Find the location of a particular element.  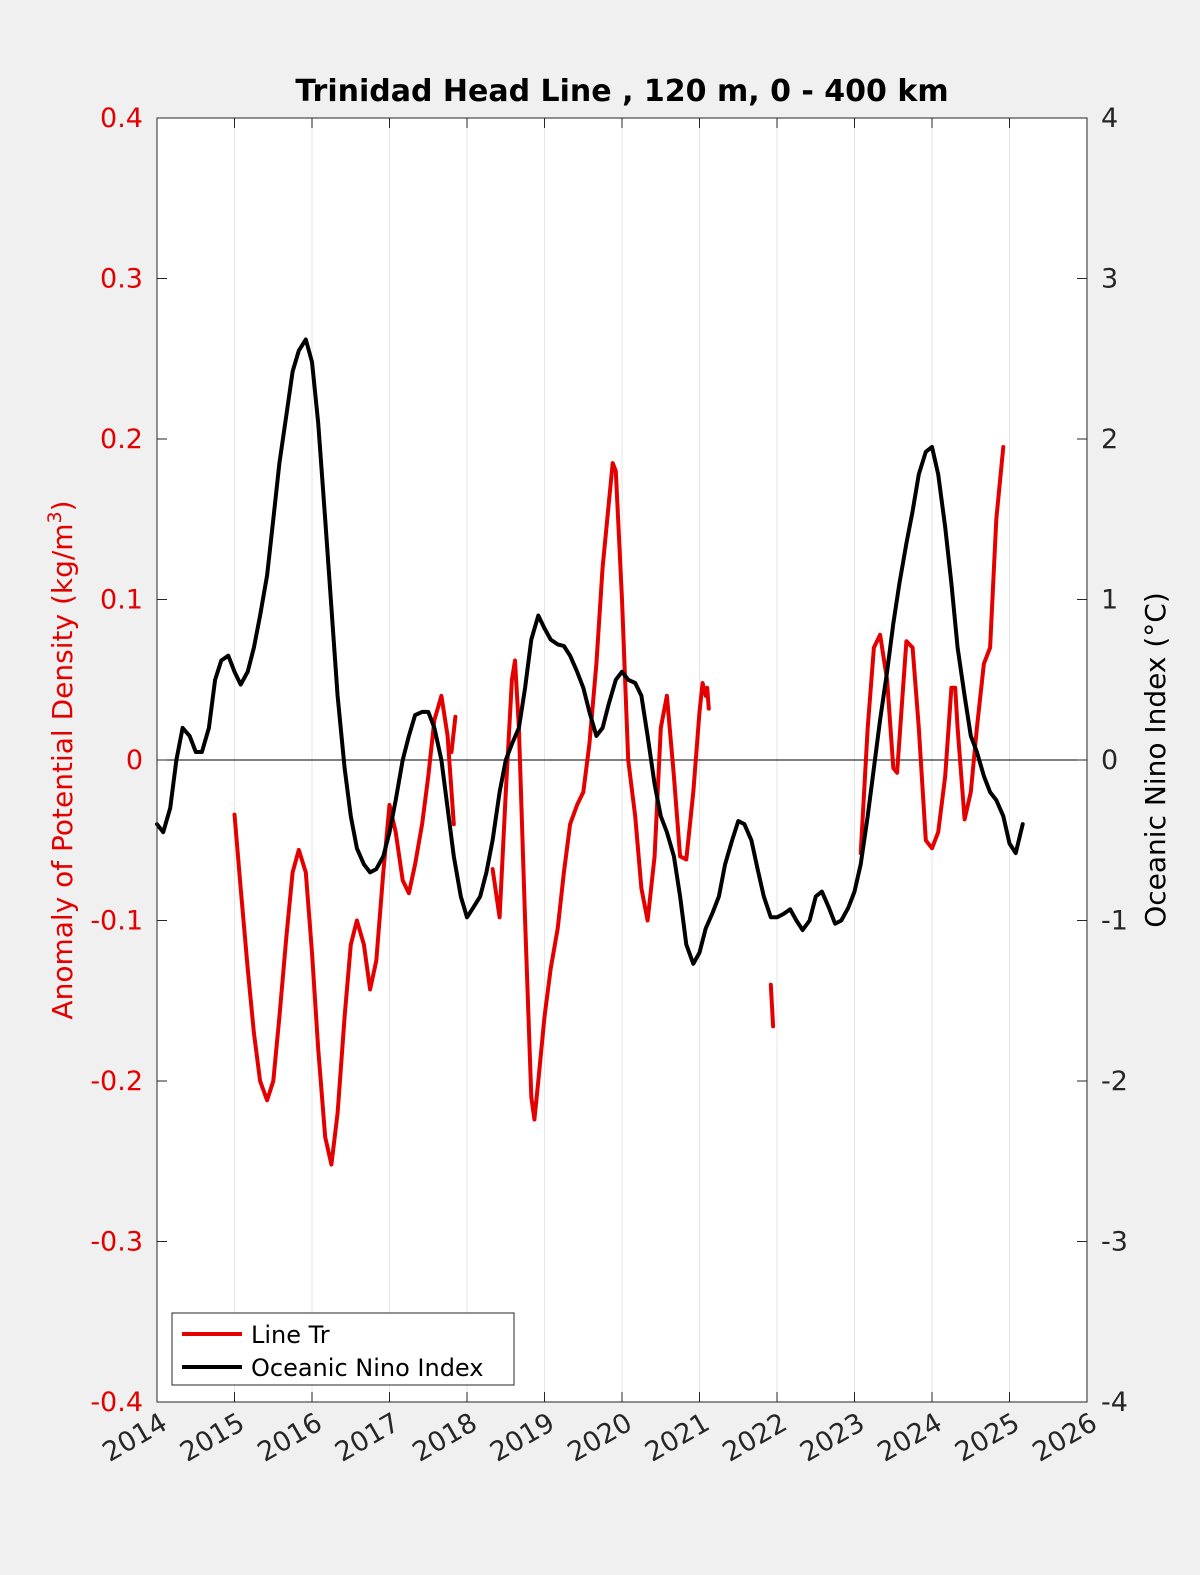

y-right-tick-label: 2 is located at coordinates (1109, 439).